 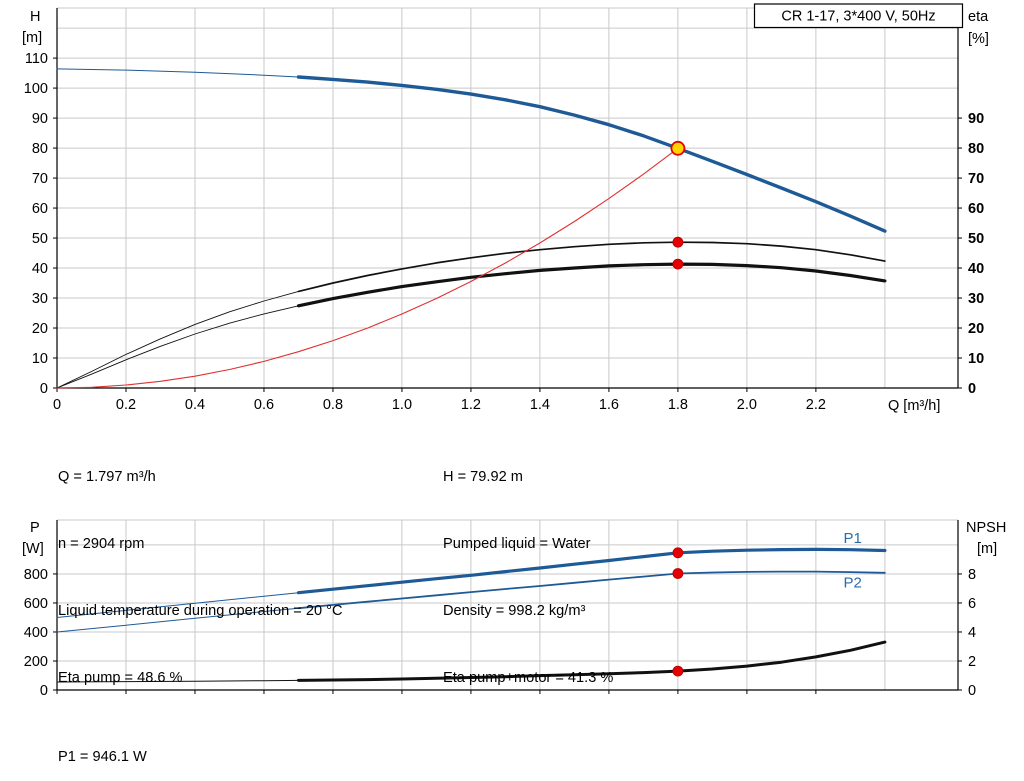 What do you see at coordinates (976, 179) in the screenshot?
I see `y-tick-label-right: 70` at bounding box center [976, 179].